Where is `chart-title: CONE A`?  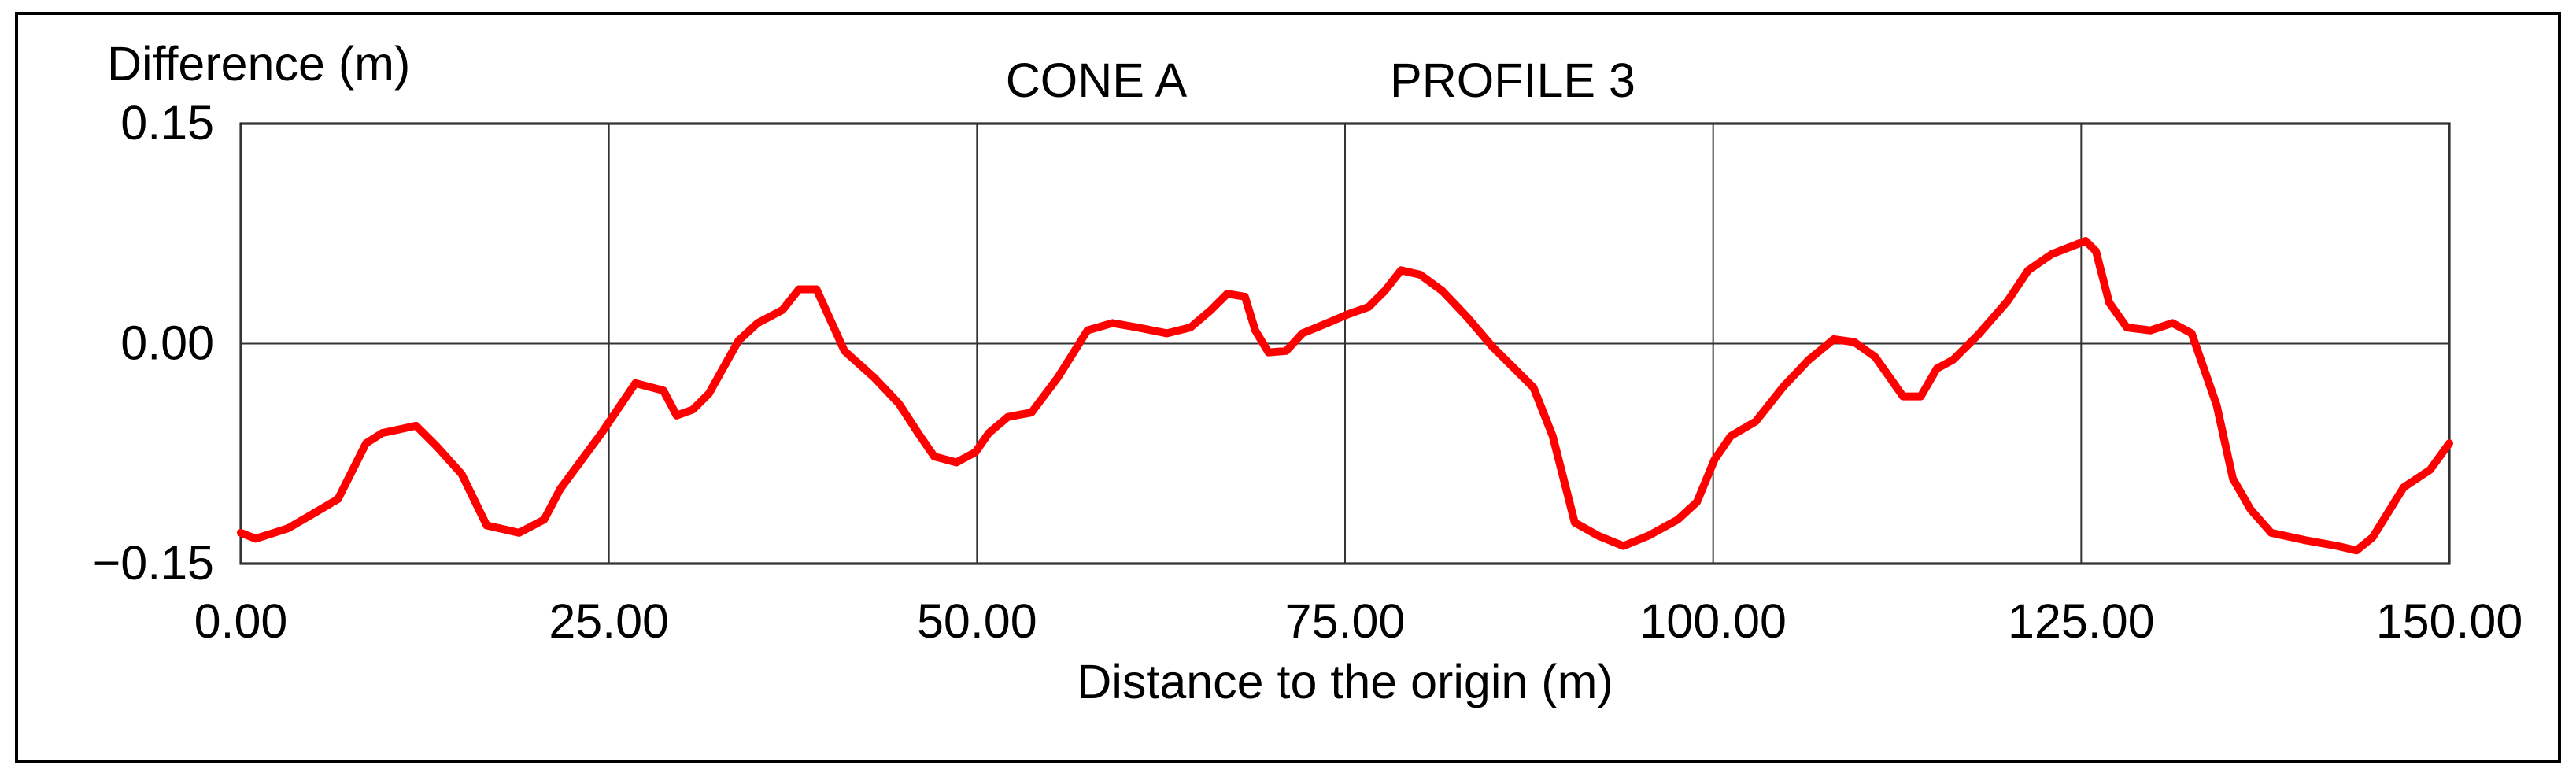 chart-title: CONE A is located at coordinates (1097, 80).